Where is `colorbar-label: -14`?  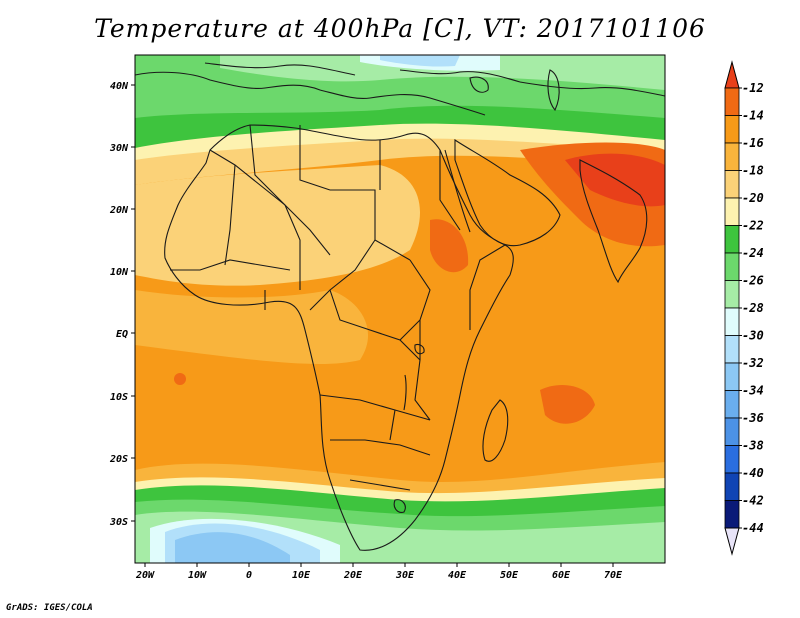 colorbar-label: -14 is located at coordinates (753, 116).